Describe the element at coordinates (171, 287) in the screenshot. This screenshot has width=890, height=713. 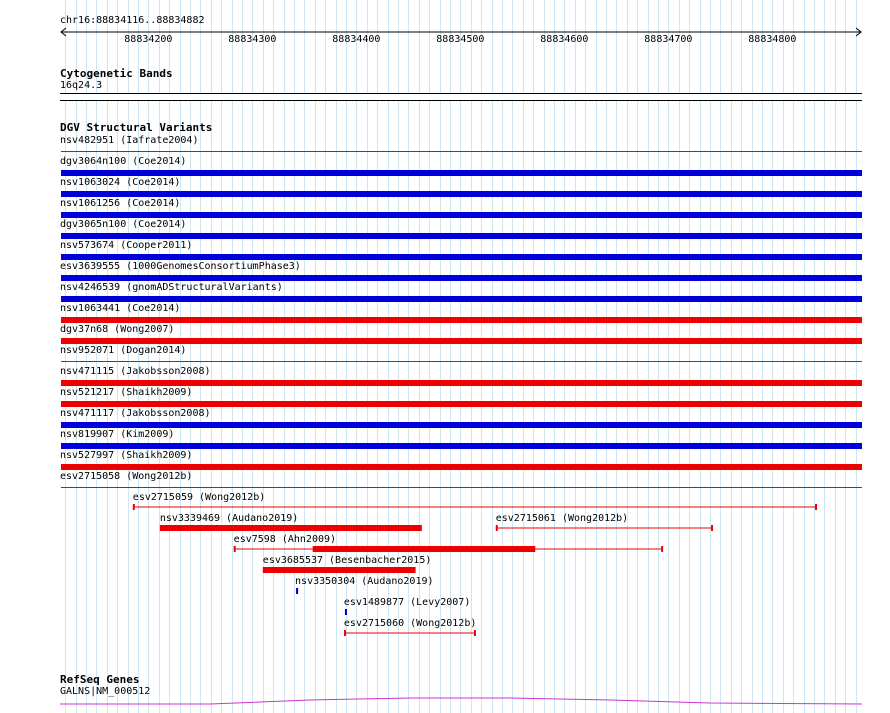
I see `variant-label: nsv4246539 (gnomADStructuralVariants)` at that location.